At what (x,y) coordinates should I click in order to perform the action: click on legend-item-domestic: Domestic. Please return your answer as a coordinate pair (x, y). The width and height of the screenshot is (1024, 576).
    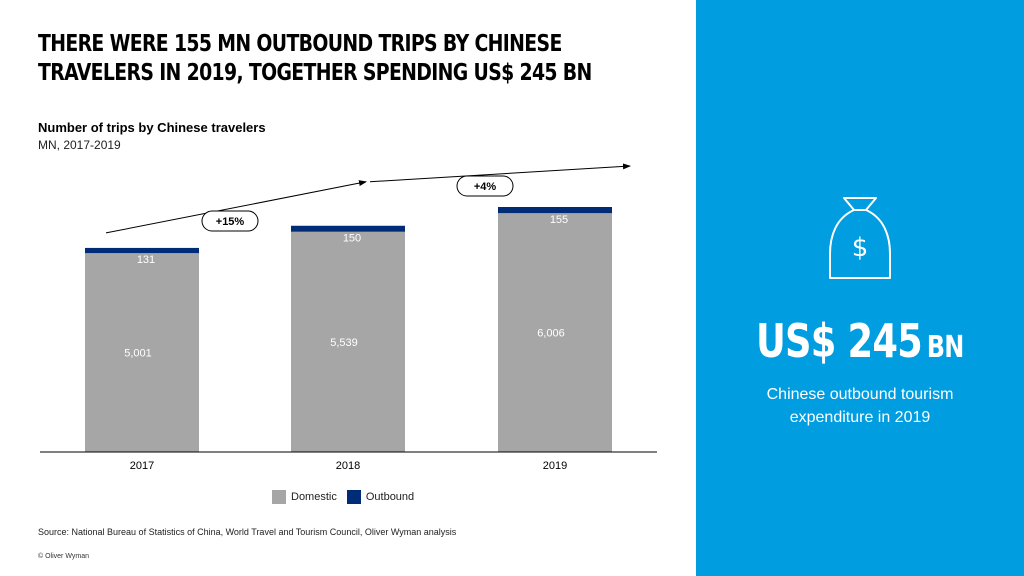
    Looking at the image, I should click on (304, 497).